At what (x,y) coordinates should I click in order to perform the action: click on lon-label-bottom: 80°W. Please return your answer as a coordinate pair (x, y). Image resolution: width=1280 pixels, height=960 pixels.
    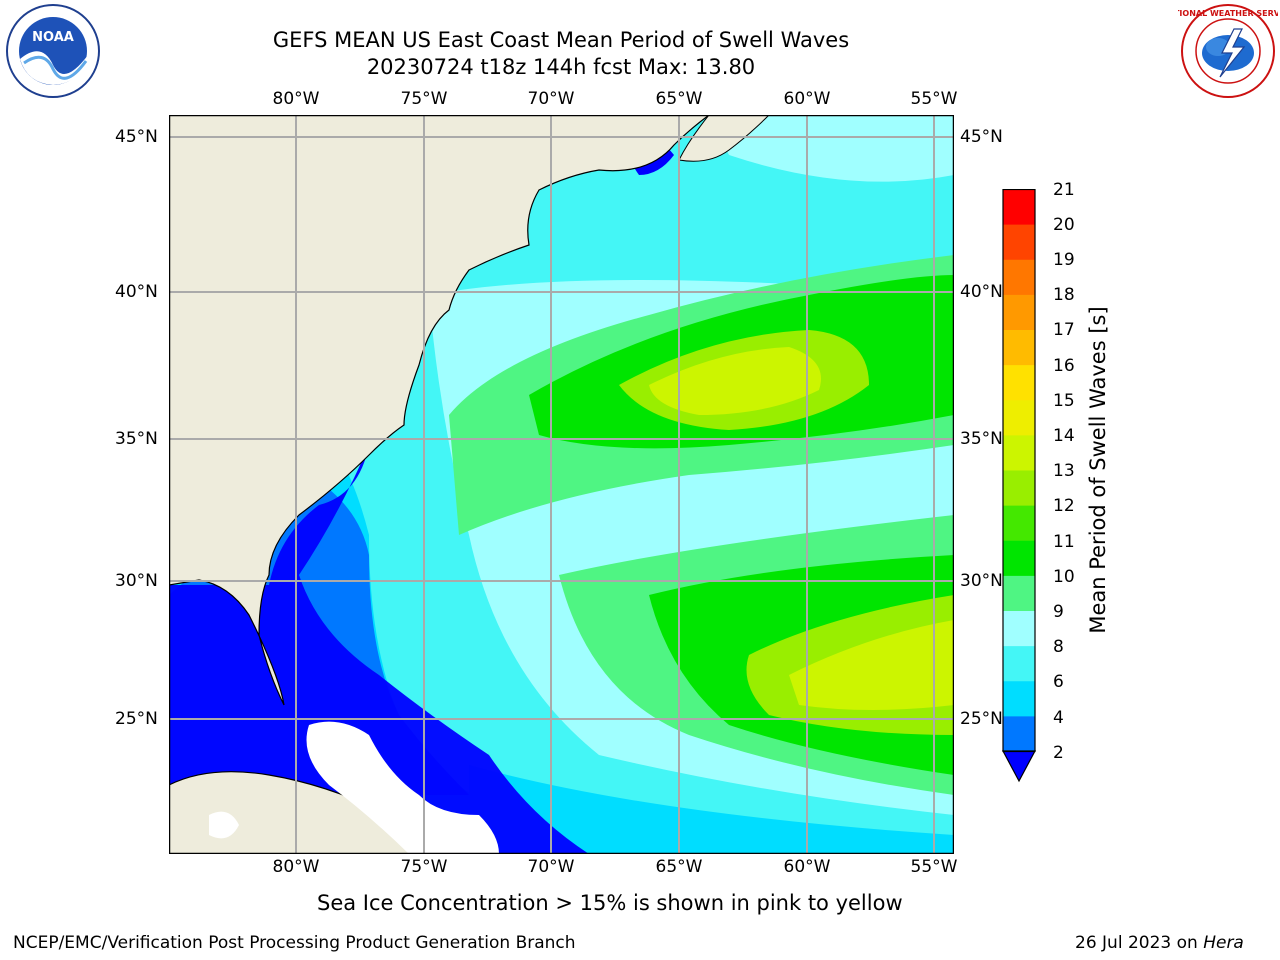
    Looking at the image, I should click on (296, 867).